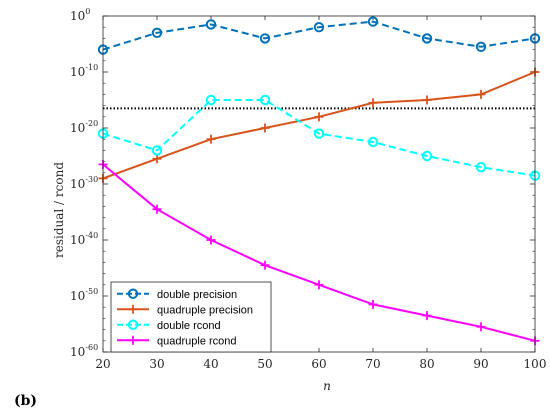 The image size is (550, 409). I want to click on series-double-precision, so click(319, 35).